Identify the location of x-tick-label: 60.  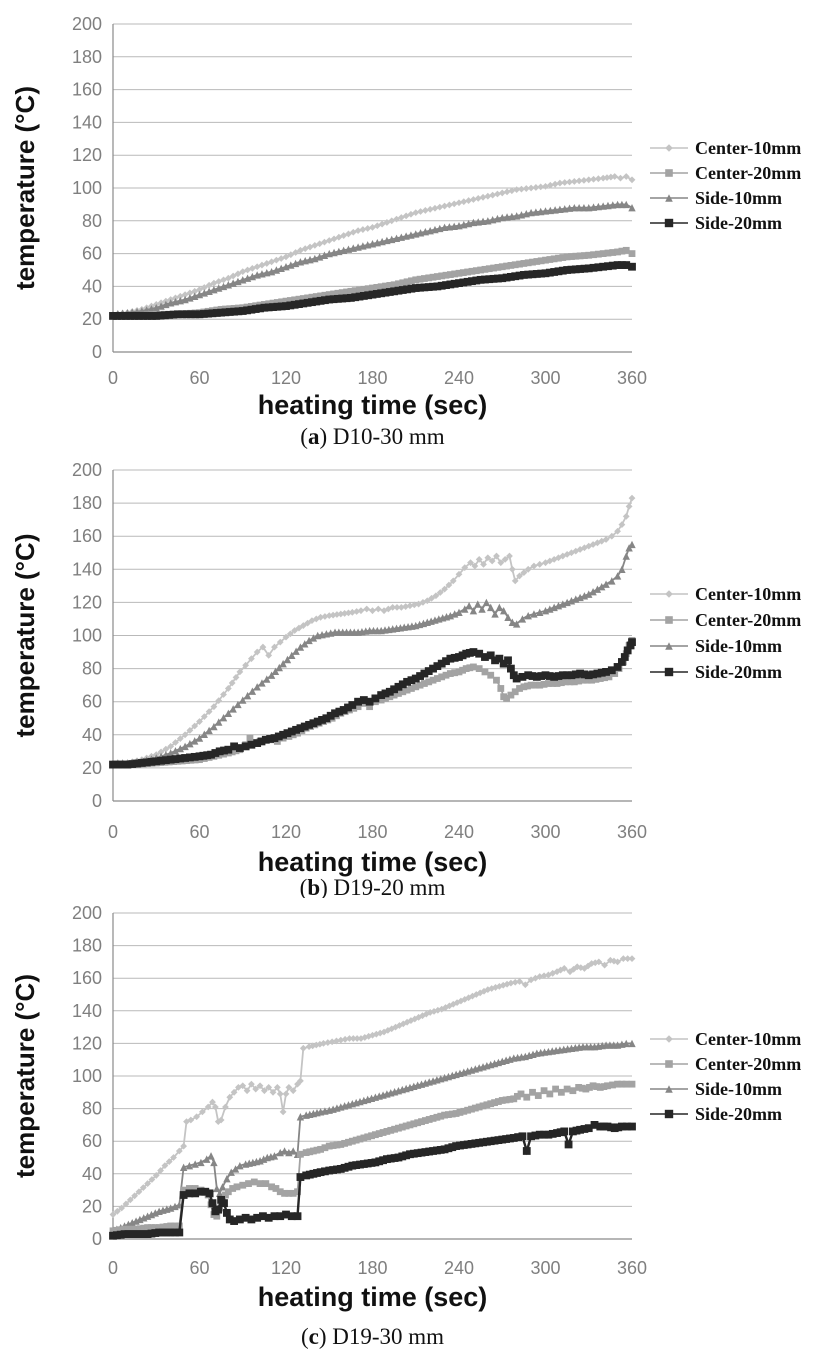
(199, 1268).